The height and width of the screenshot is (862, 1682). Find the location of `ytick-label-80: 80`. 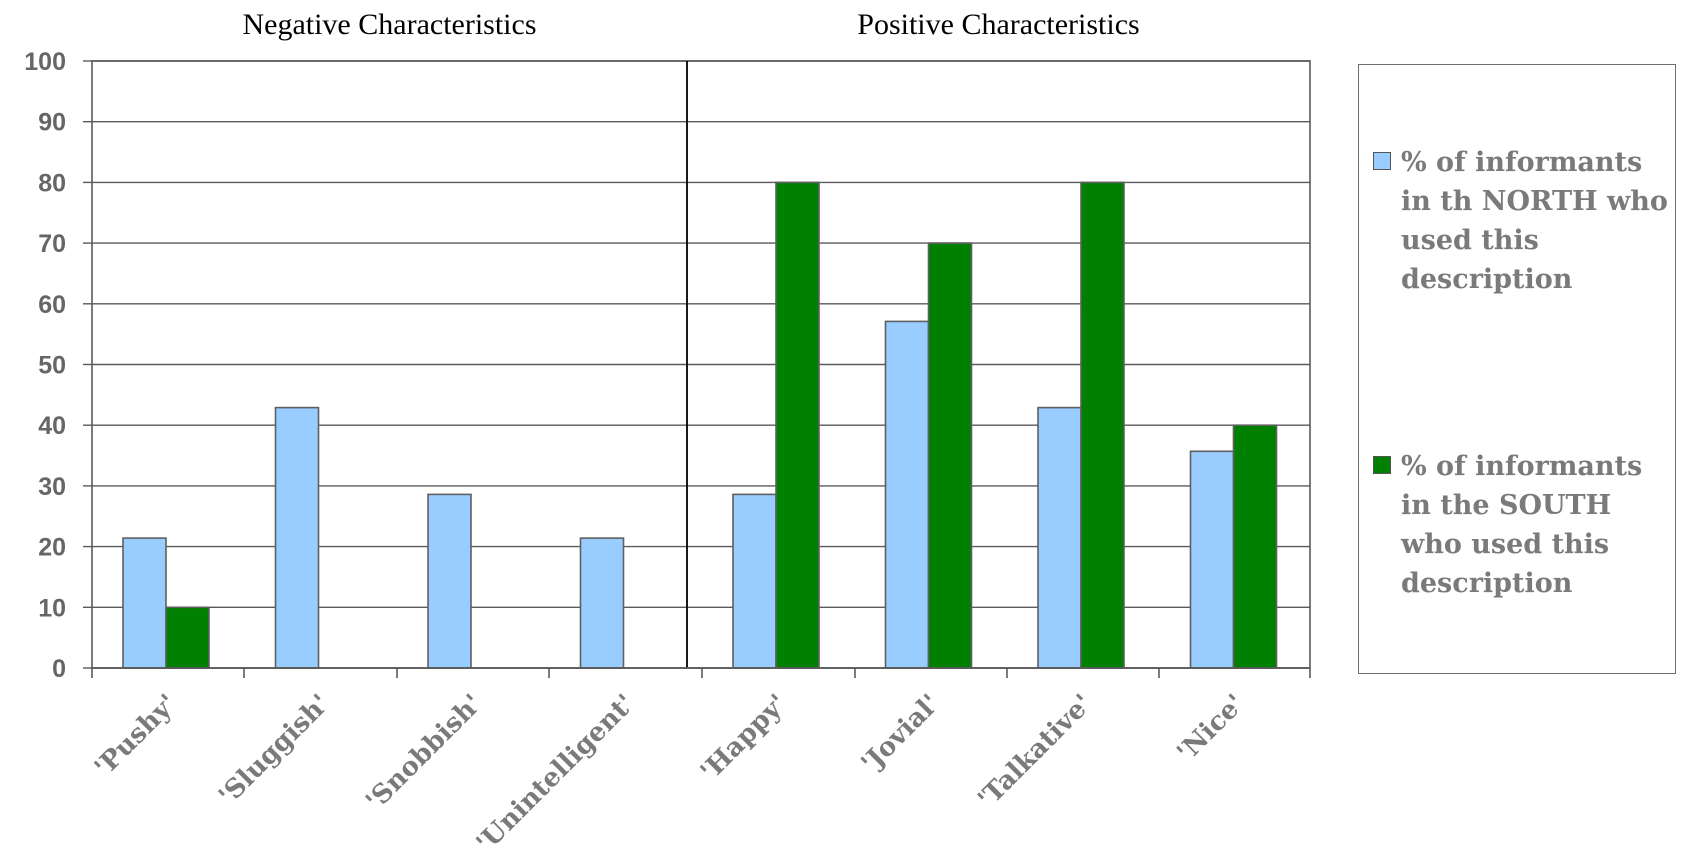

ytick-label-80: 80 is located at coordinates (52, 183).